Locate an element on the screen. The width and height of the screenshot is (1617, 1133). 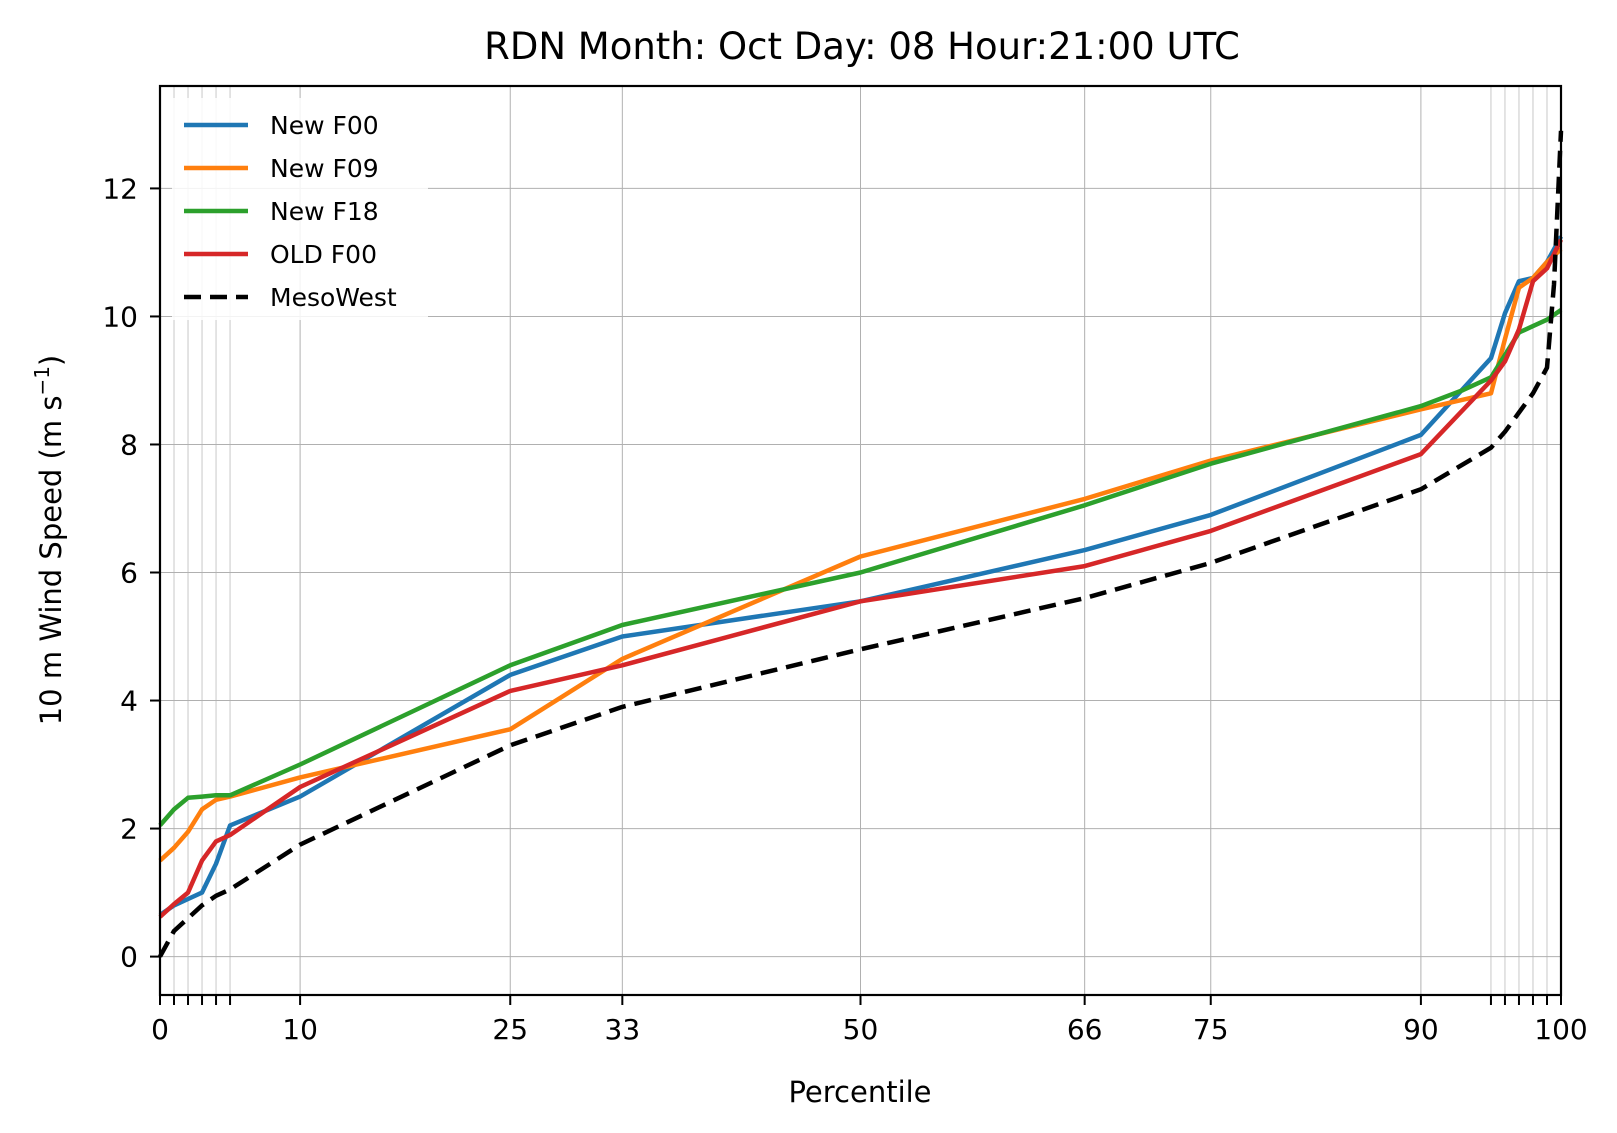
y-axis-label-exponent: −1 is located at coordinates (42, 380).